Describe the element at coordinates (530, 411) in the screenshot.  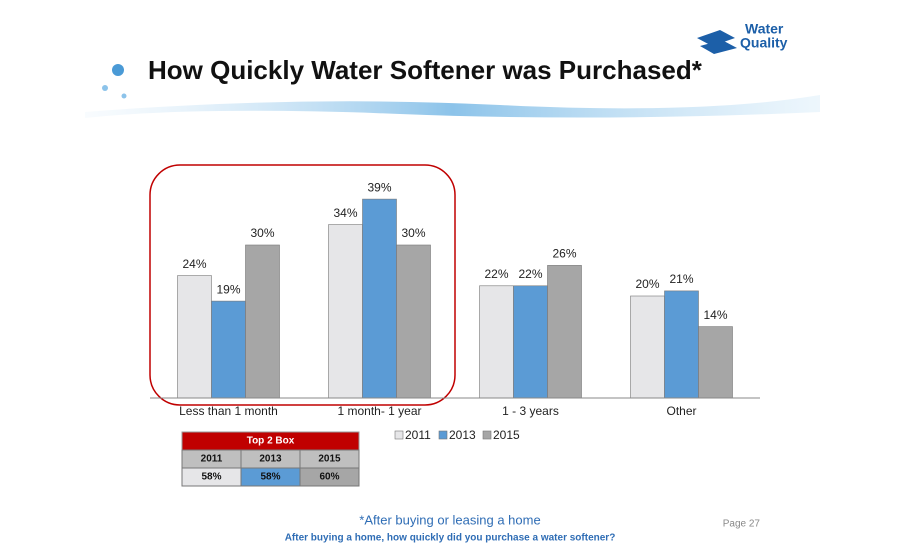
I see `x-tick-label: 1 - 3 years` at that location.